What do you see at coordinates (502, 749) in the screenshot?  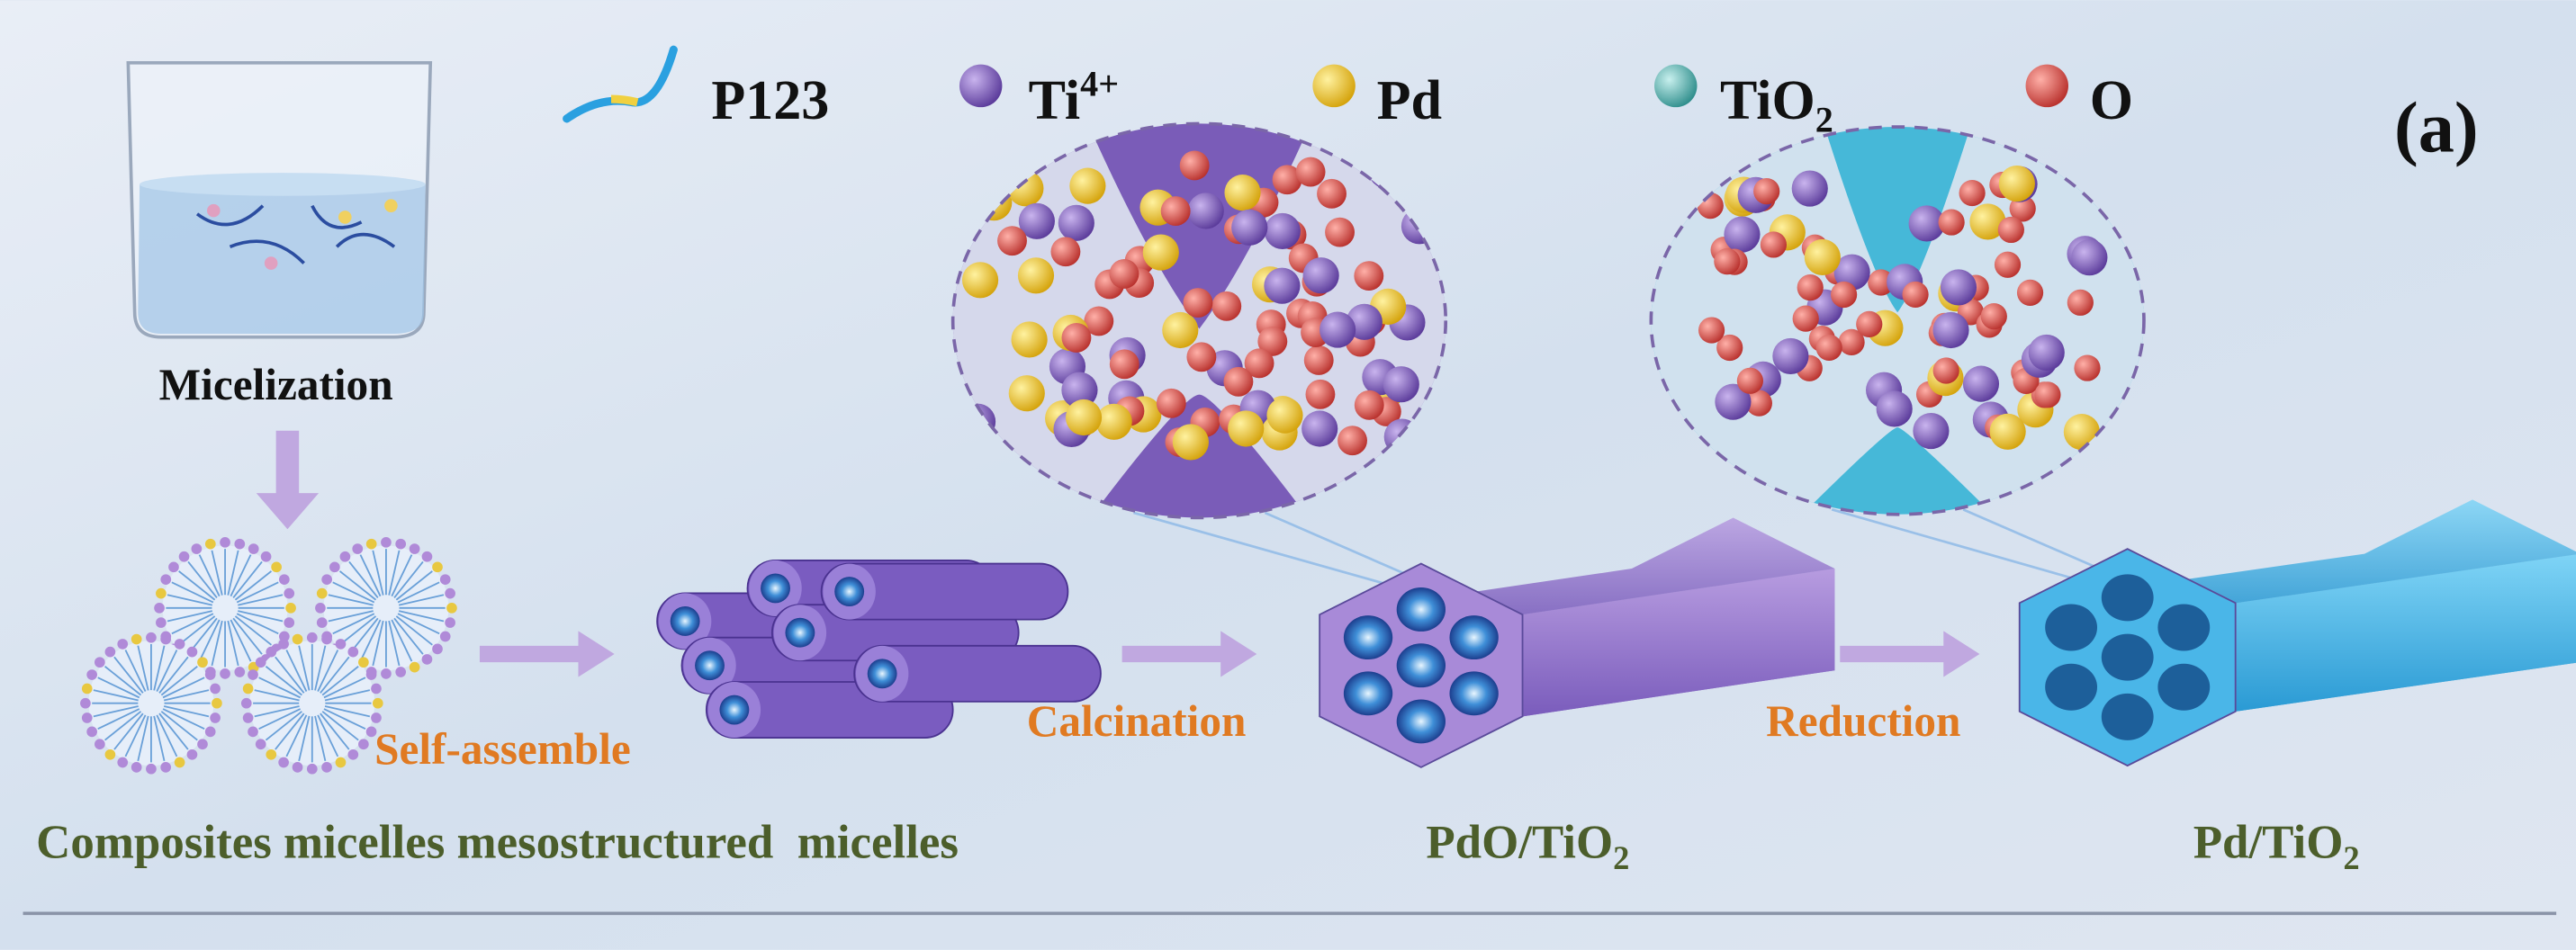 I see `step-label: Self-assemble` at bounding box center [502, 749].